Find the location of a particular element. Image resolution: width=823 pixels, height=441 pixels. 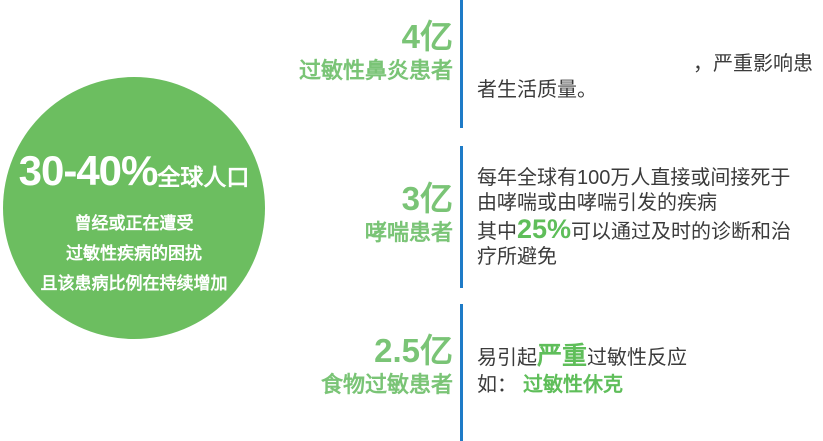

detail-text: 其中 is located at coordinates (497, 232).